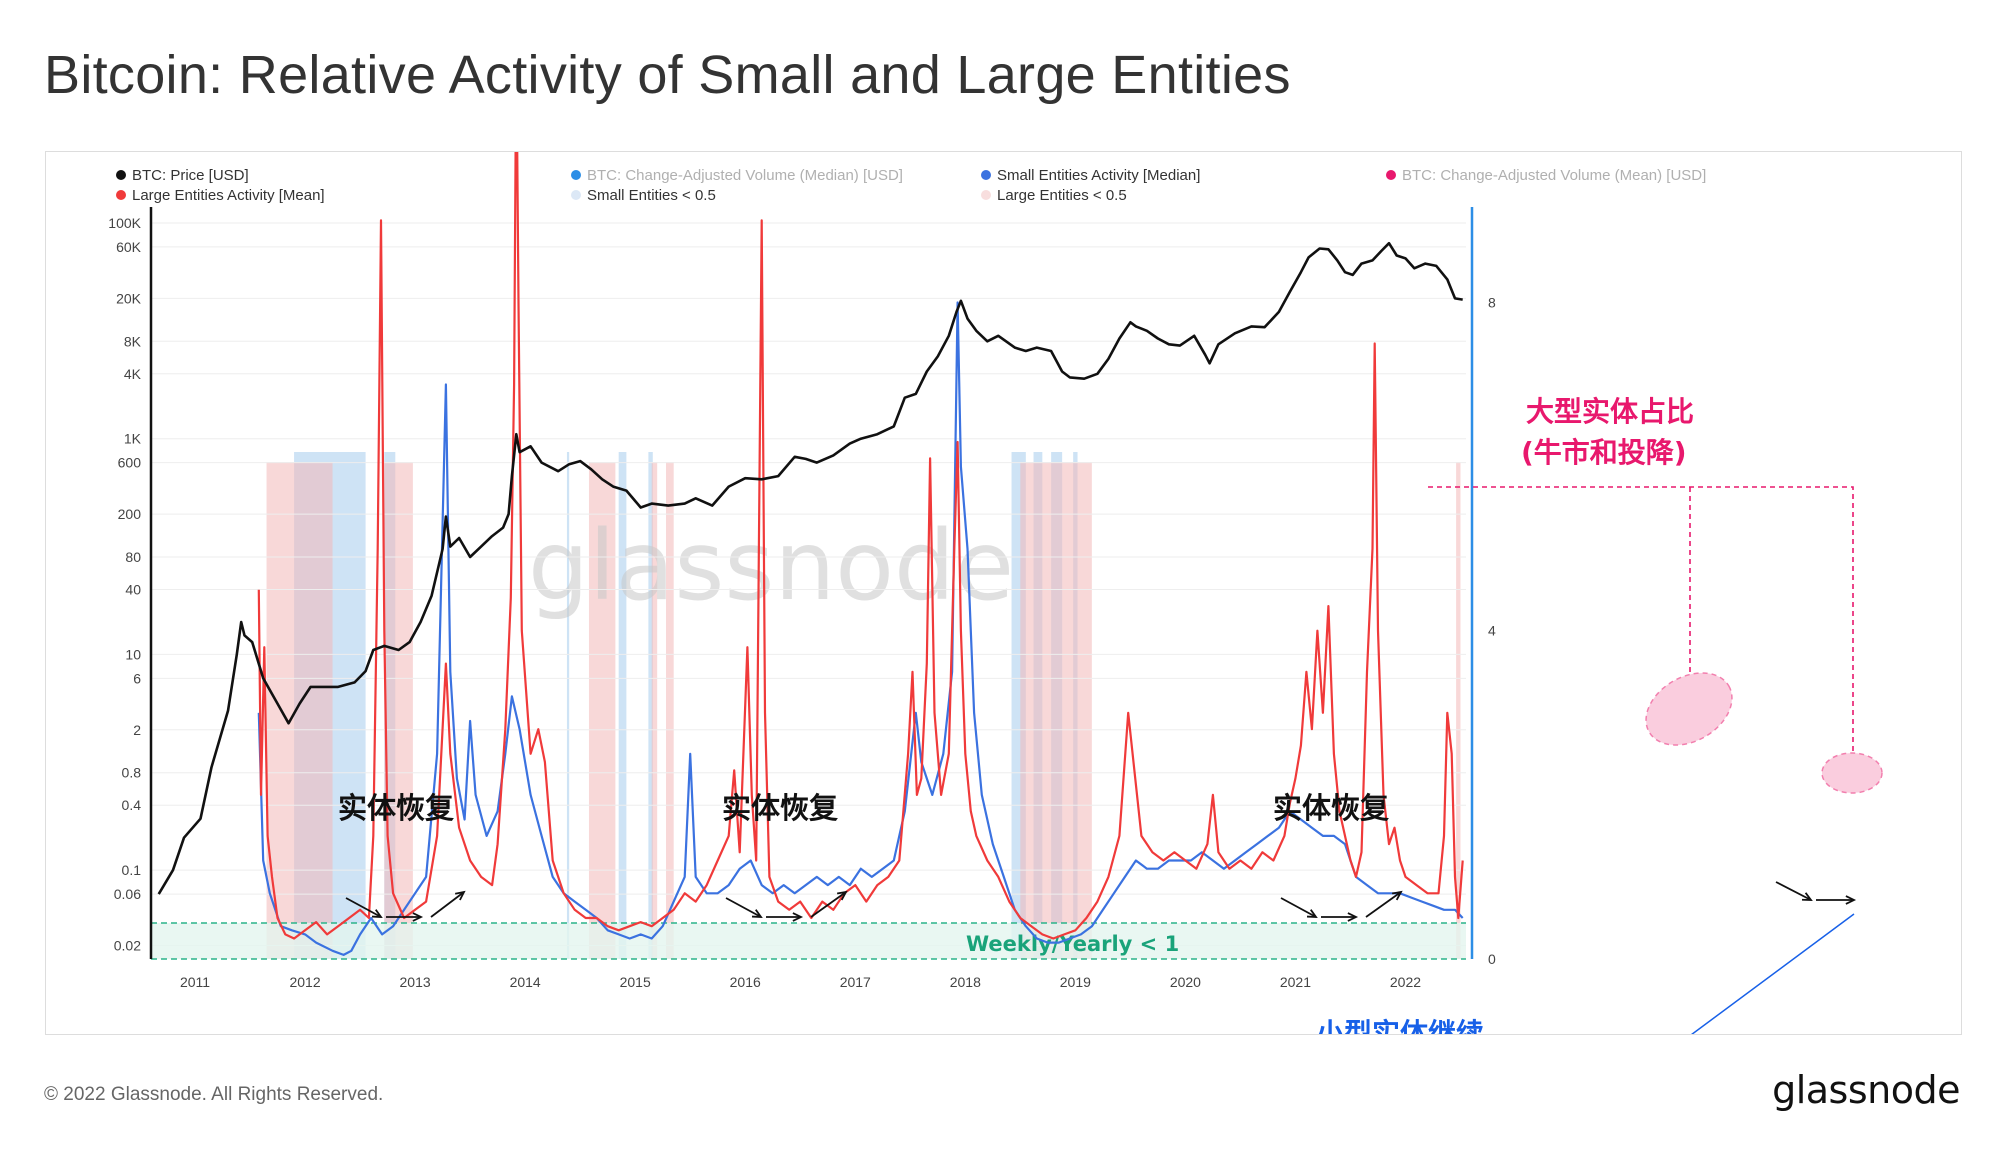 This screenshot has width=2000, height=1152. I want to click on left-tick-label: 6, so click(137, 678).